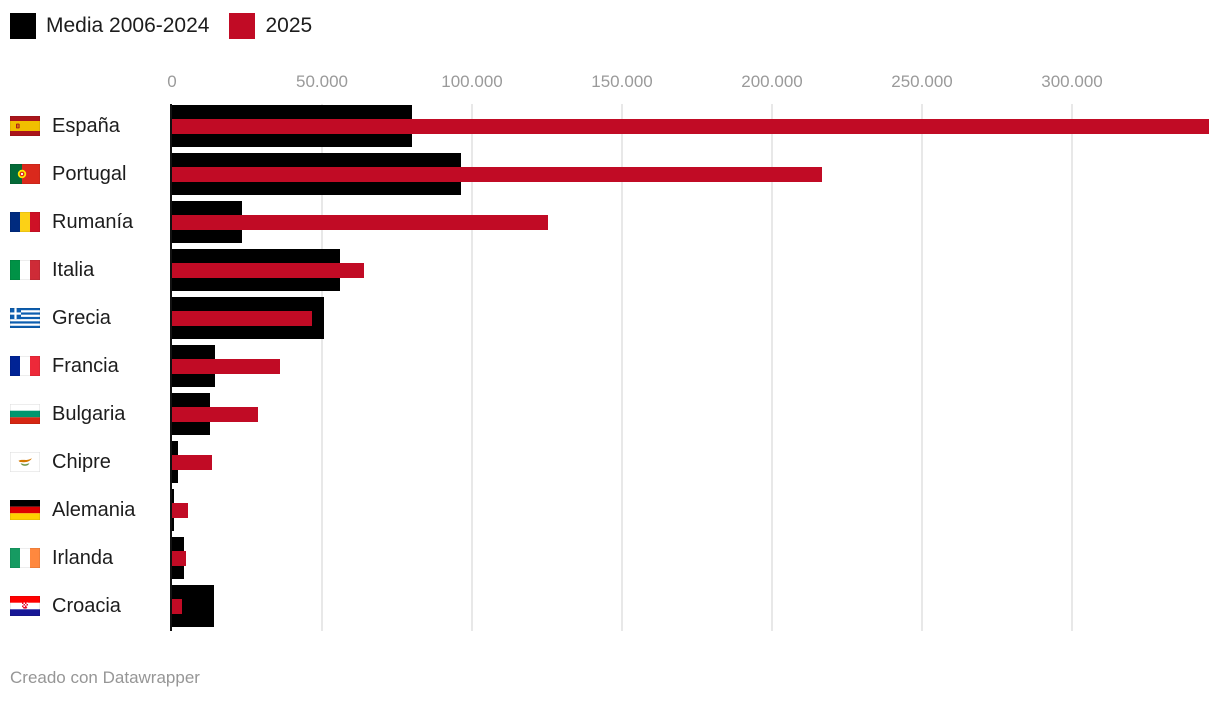 The width and height of the screenshot is (1220, 702). What do you see at coordinates (86, 125) in the screenshot?
I see `row-label-espana: España` at bounding box center [86, 125].